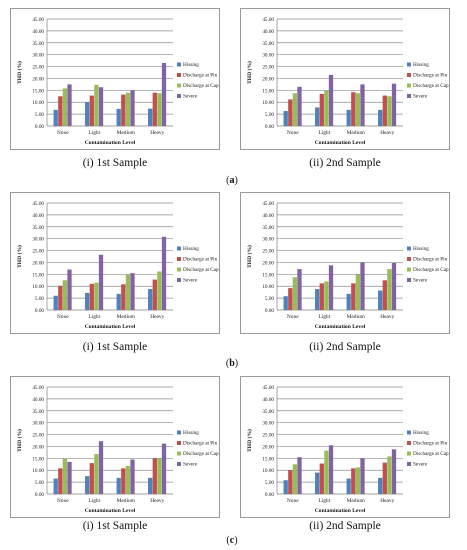  I want to click on row-label-c: (c), so click(232, 540).